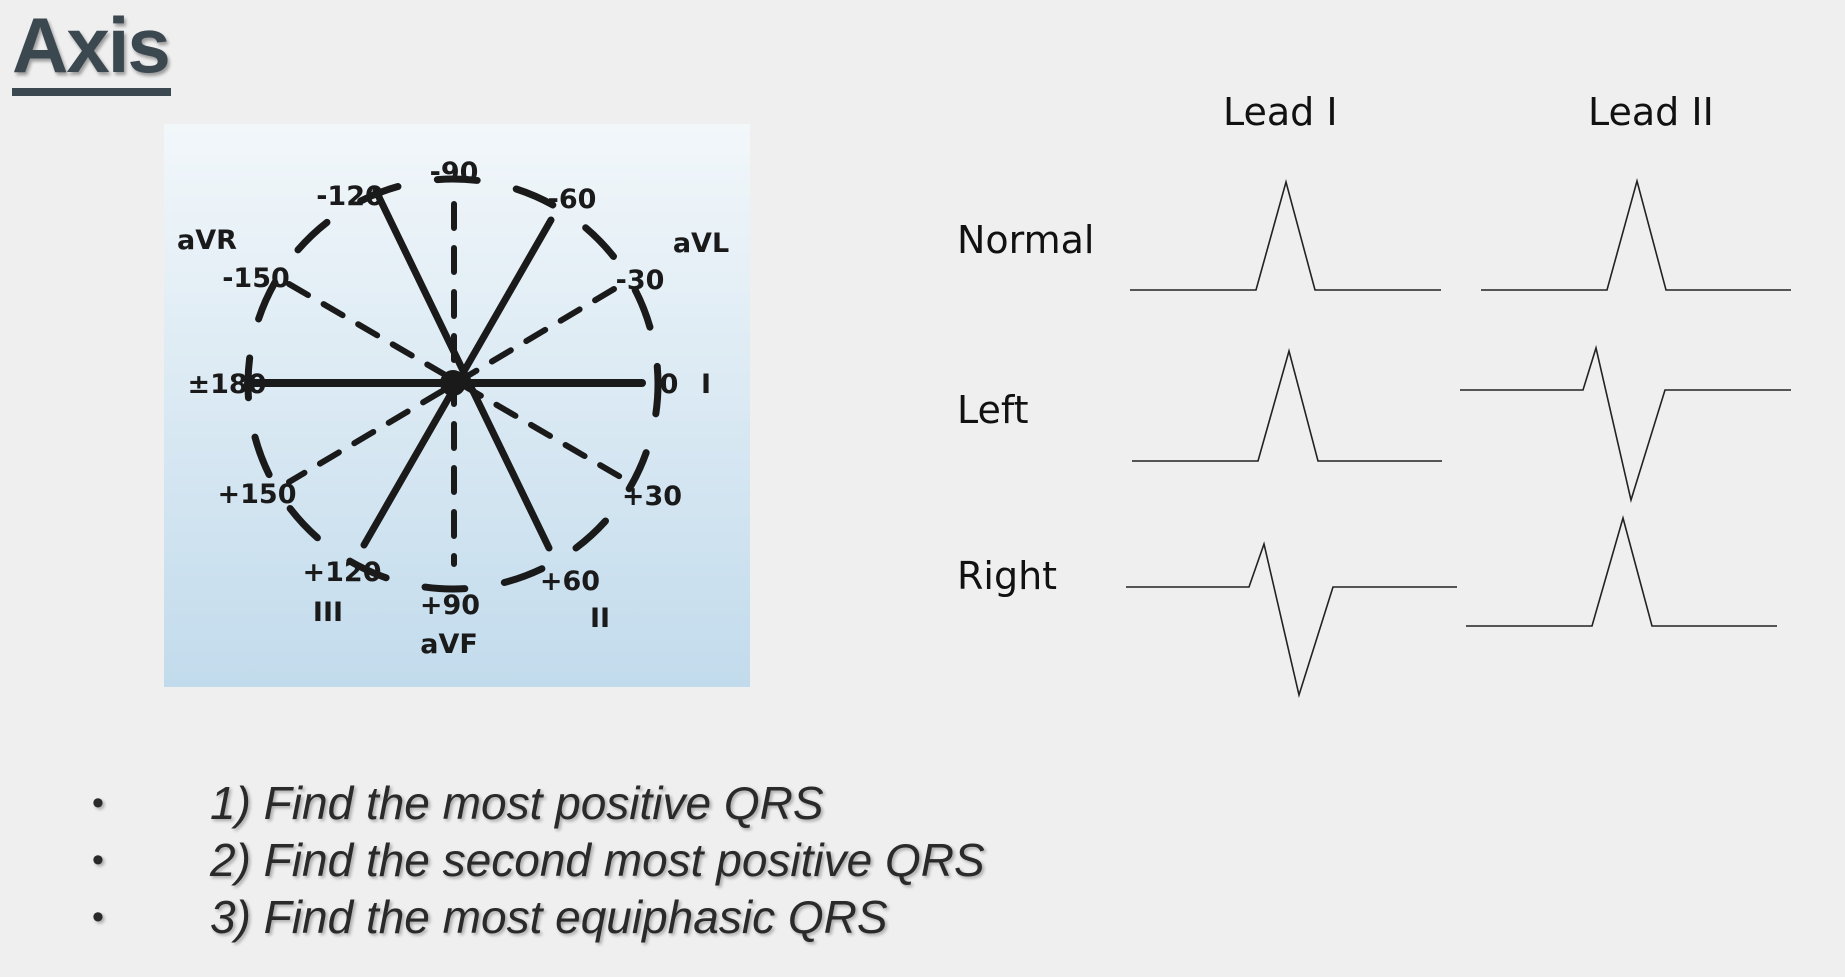  What do you see at coordinates (570, 581) in the screenshot?
I see `angle-label-plus-60: +60` at bounding box center [570, 581].